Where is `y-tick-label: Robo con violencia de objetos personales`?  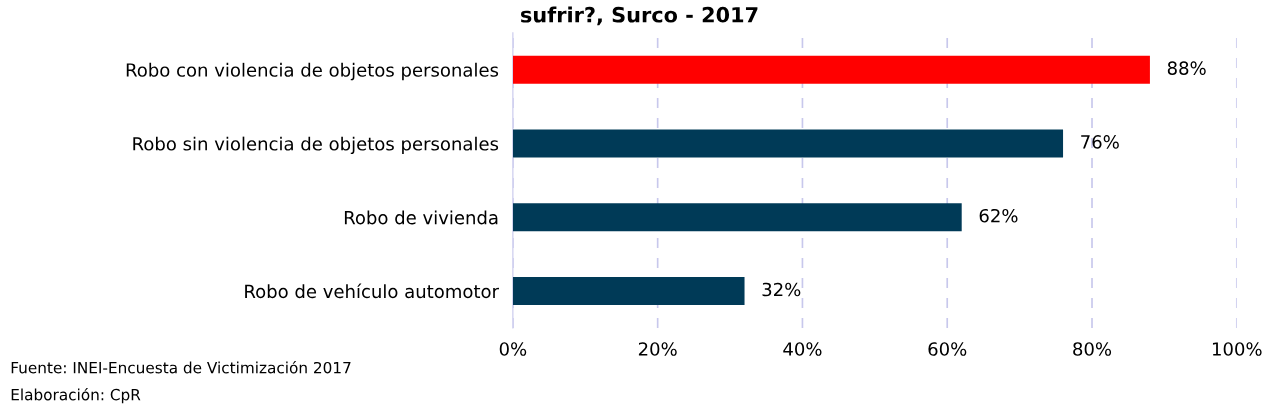
y-tick-label: Robo con violencia de objetos personales is located at coordinates (312, 71).